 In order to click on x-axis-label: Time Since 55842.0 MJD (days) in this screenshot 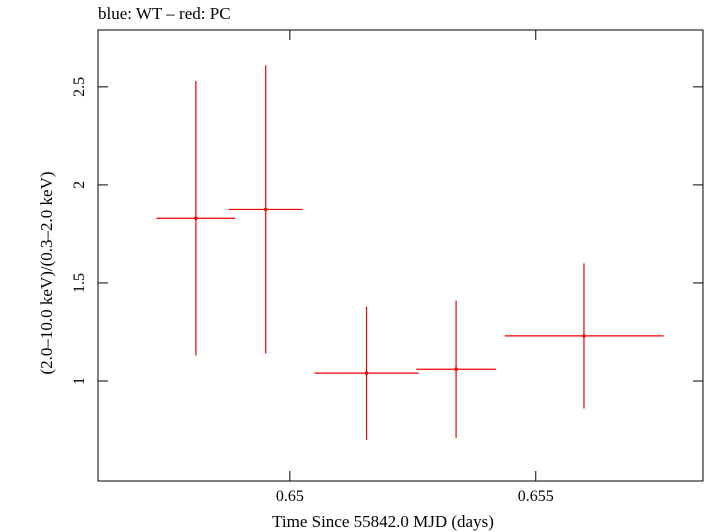, I will do `click(383, 521)`.